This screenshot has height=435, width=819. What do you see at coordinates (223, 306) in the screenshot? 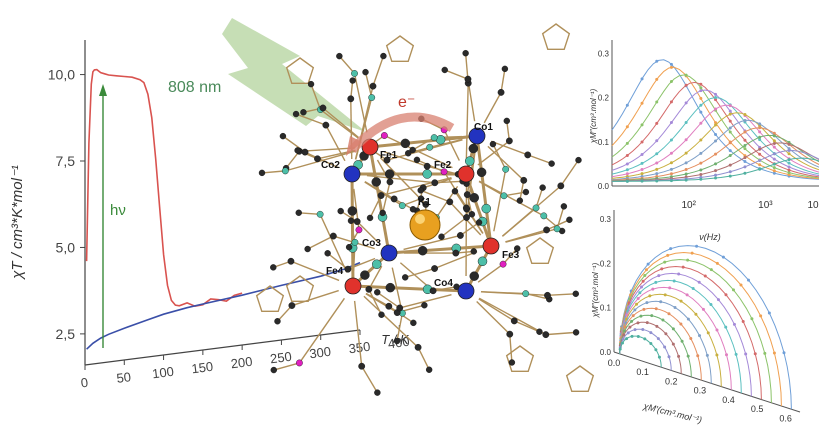
I see `series-line-ground` at bounding box center [223, 306].